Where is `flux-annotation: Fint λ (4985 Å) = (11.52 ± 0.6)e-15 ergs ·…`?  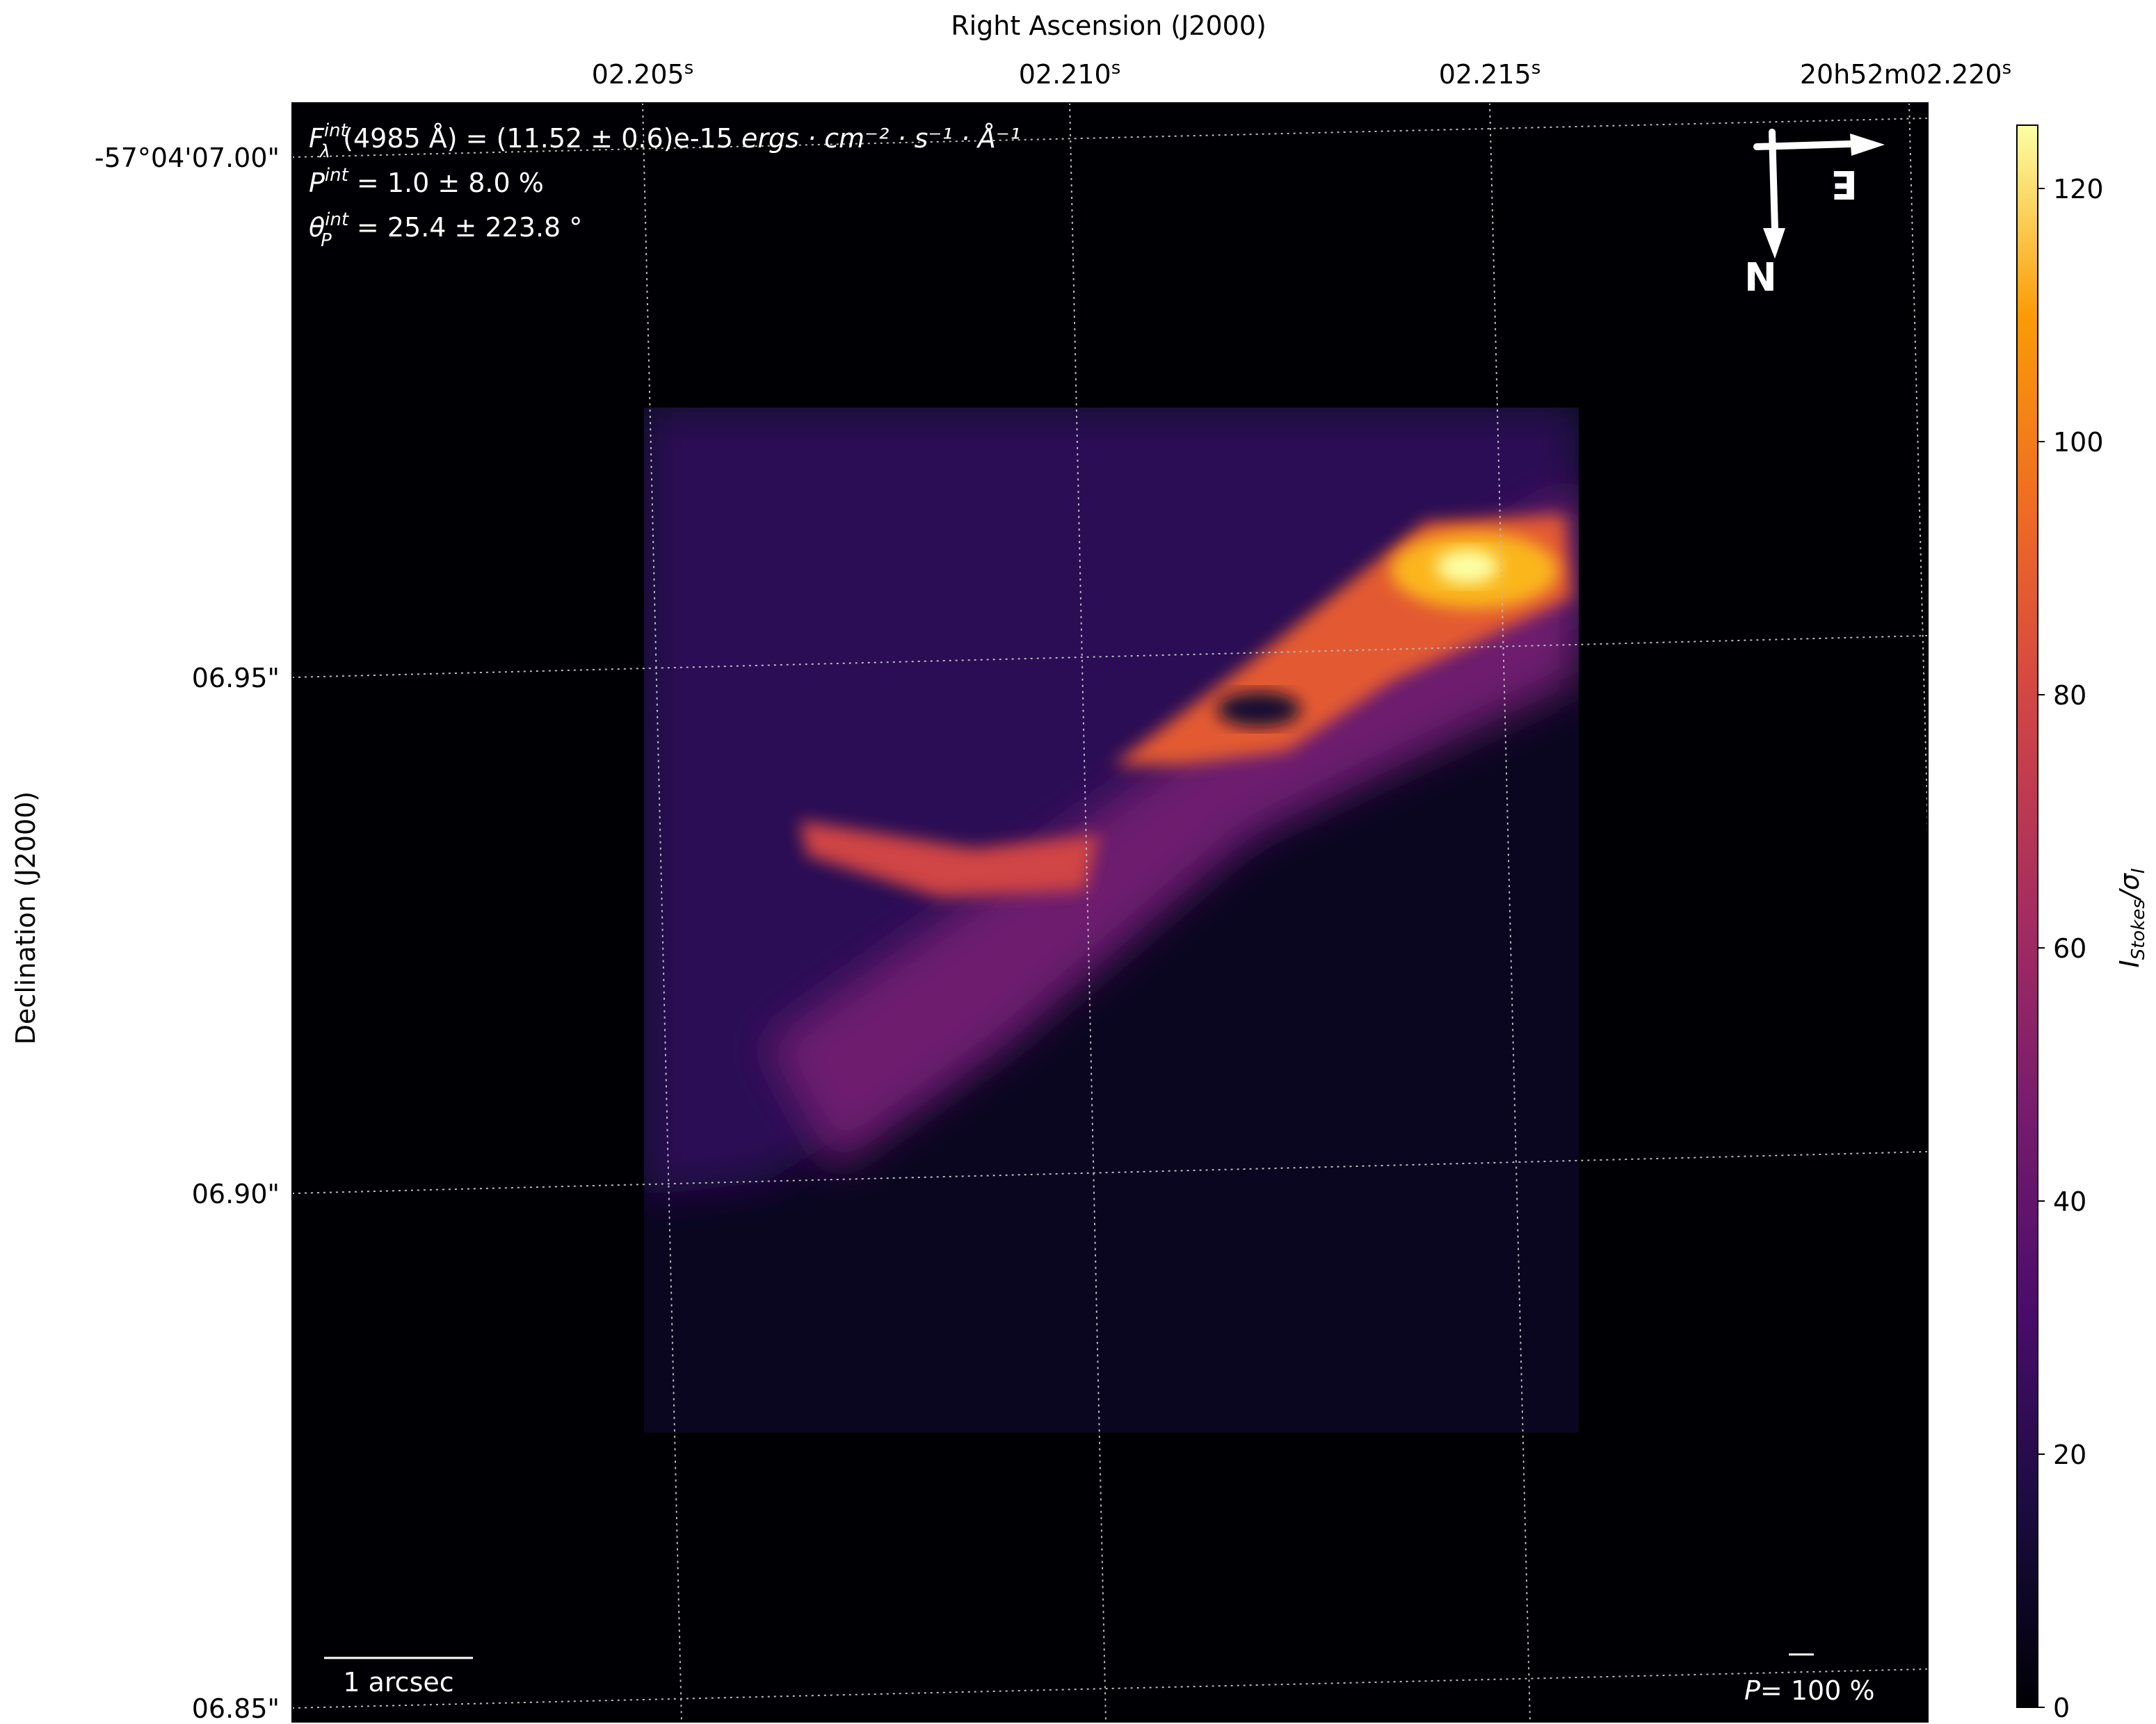 flux-annotation: Fint λ (4985 Å) = (11.52 ± 0.6)e-15 ergs ·… is located at coordinates (664, 141).